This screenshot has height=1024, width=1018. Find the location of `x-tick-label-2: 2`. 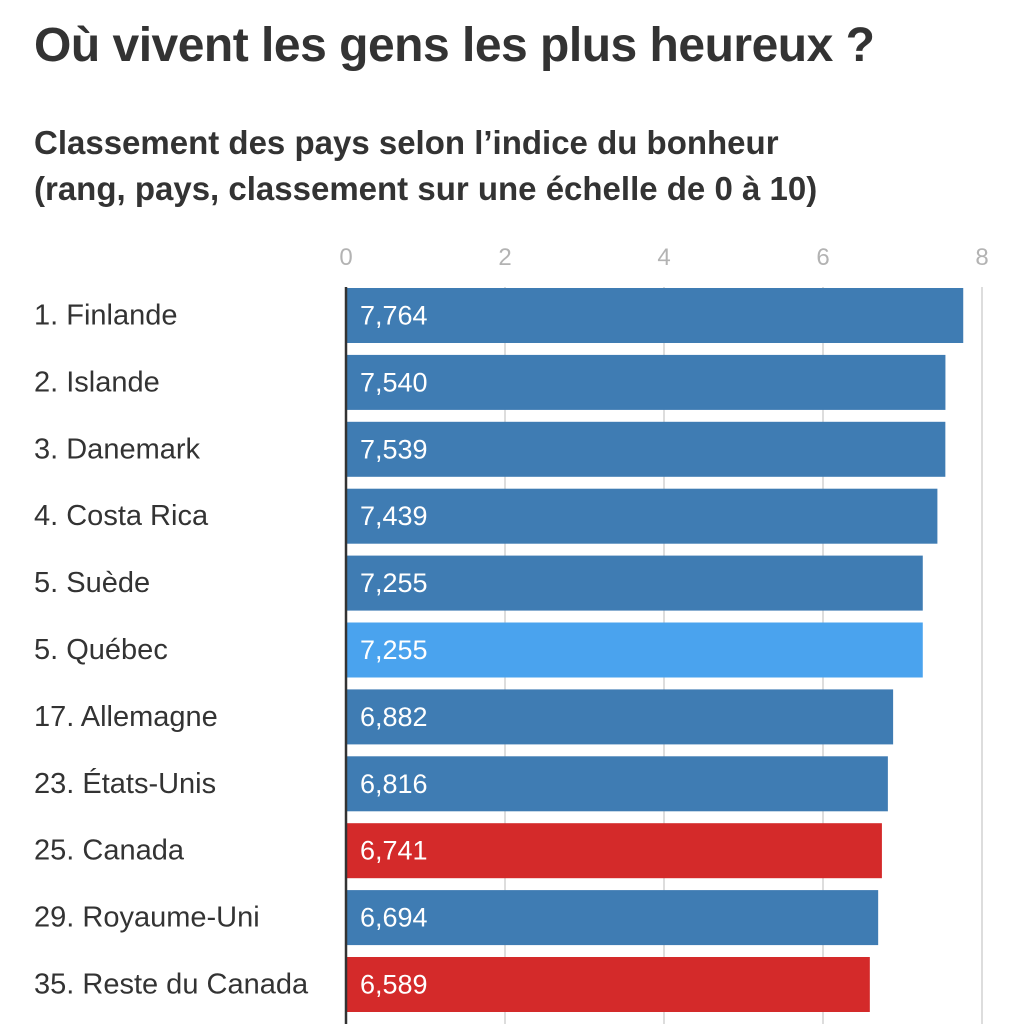

x-tick-label-2: 2 is located at coordinates (504, 257).